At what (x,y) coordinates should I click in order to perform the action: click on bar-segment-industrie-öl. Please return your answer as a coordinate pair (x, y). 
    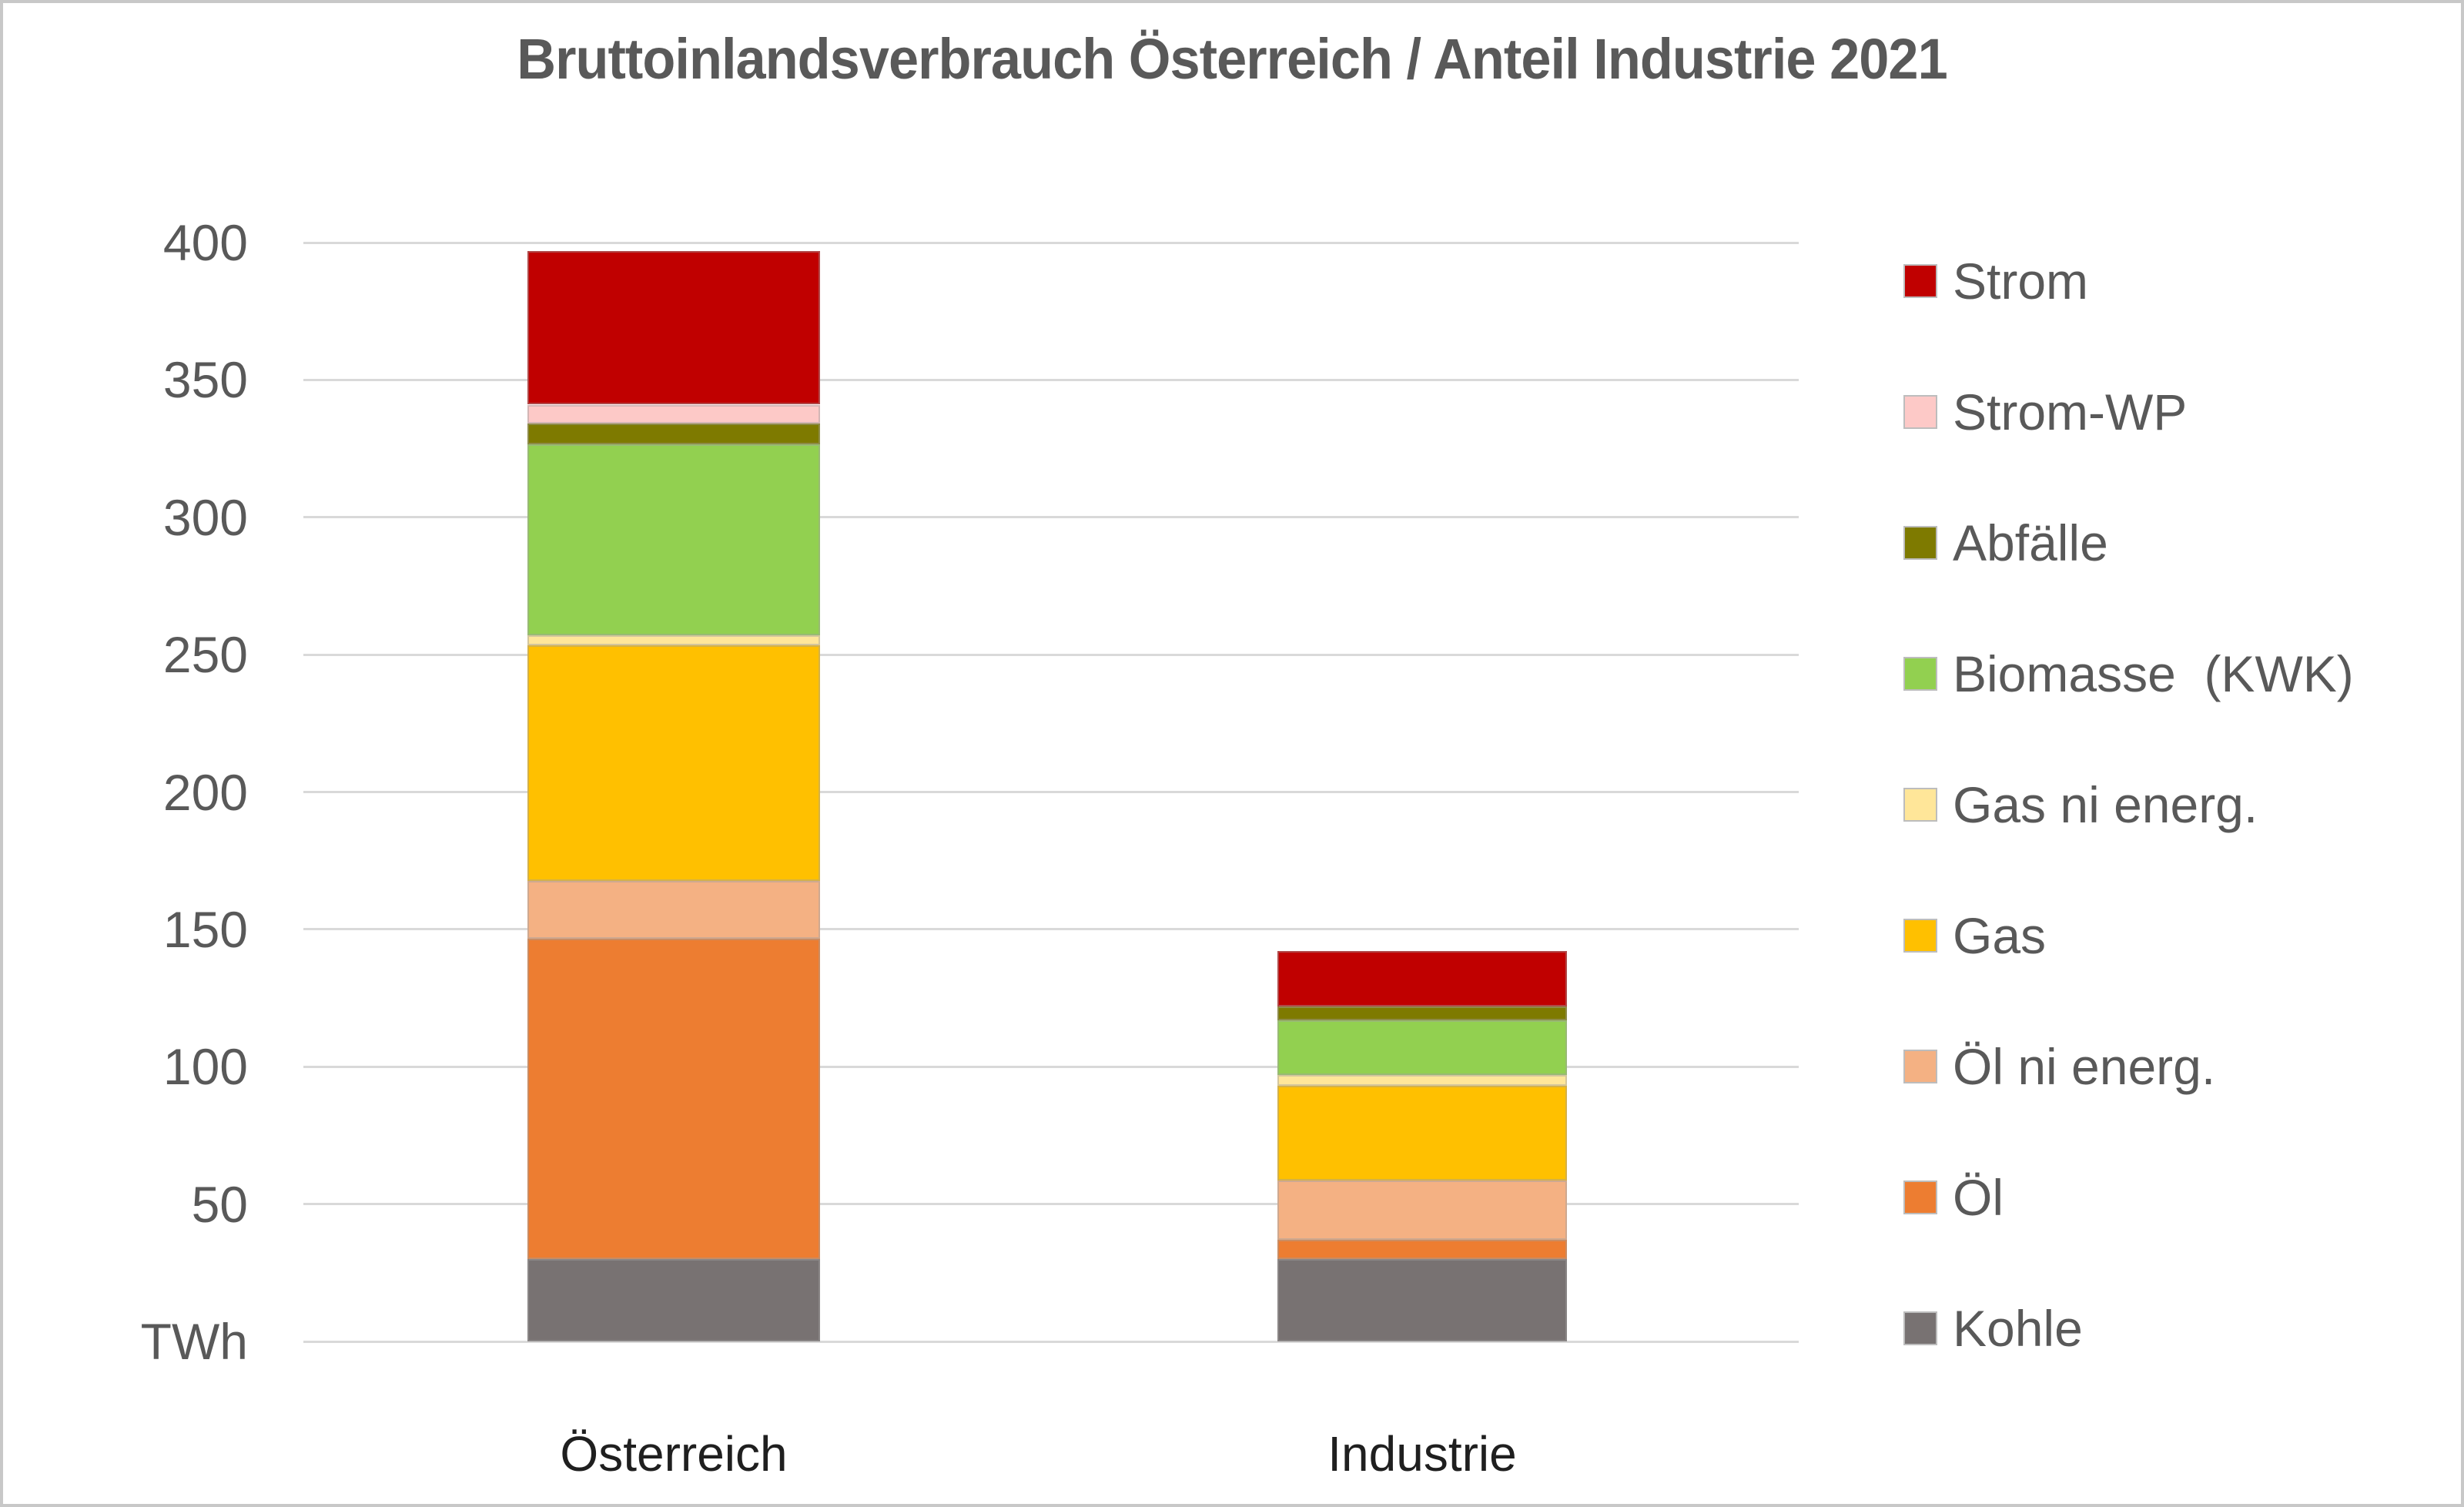
    Looking at the image, I should click on (1422, 1249).